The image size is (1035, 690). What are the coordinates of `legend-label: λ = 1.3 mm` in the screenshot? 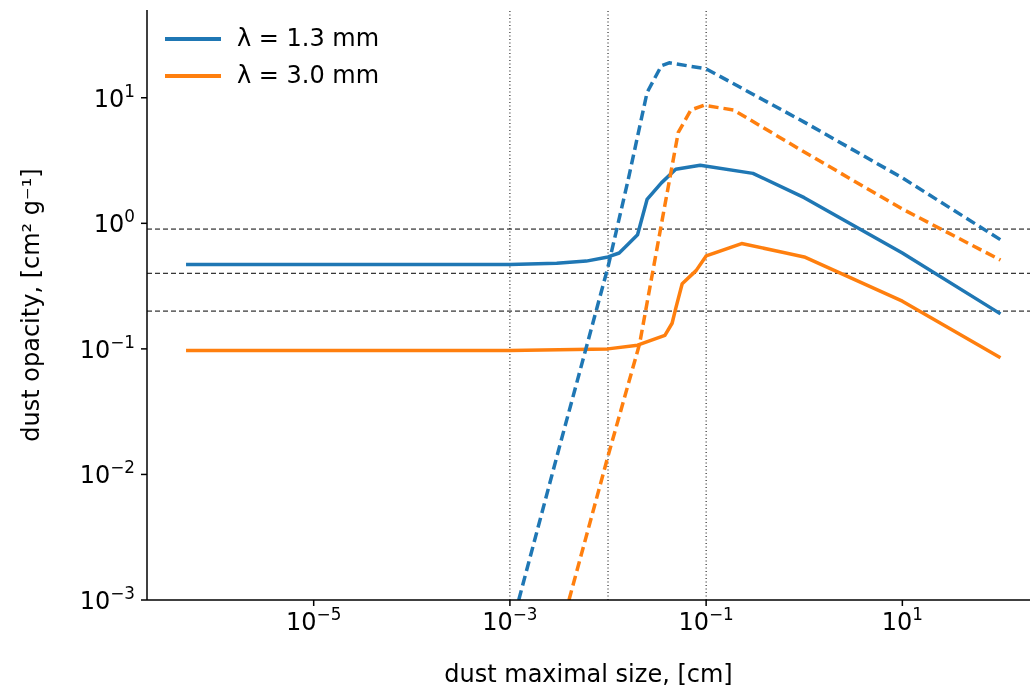 It's located at (308, 38).